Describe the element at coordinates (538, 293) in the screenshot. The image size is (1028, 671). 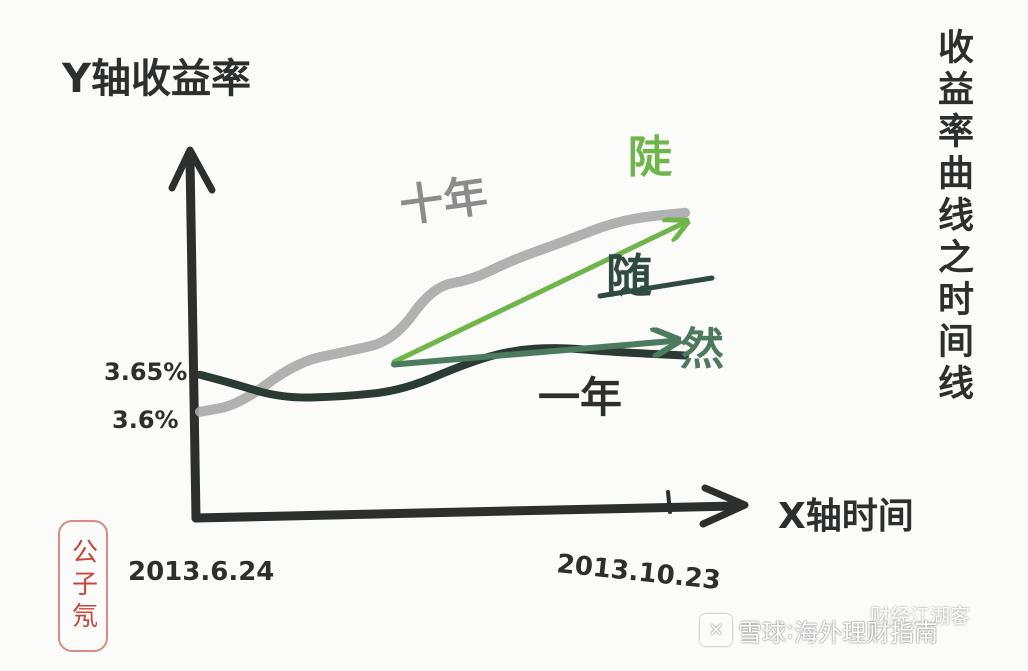
I see `steep-trend-arrow` at that location.